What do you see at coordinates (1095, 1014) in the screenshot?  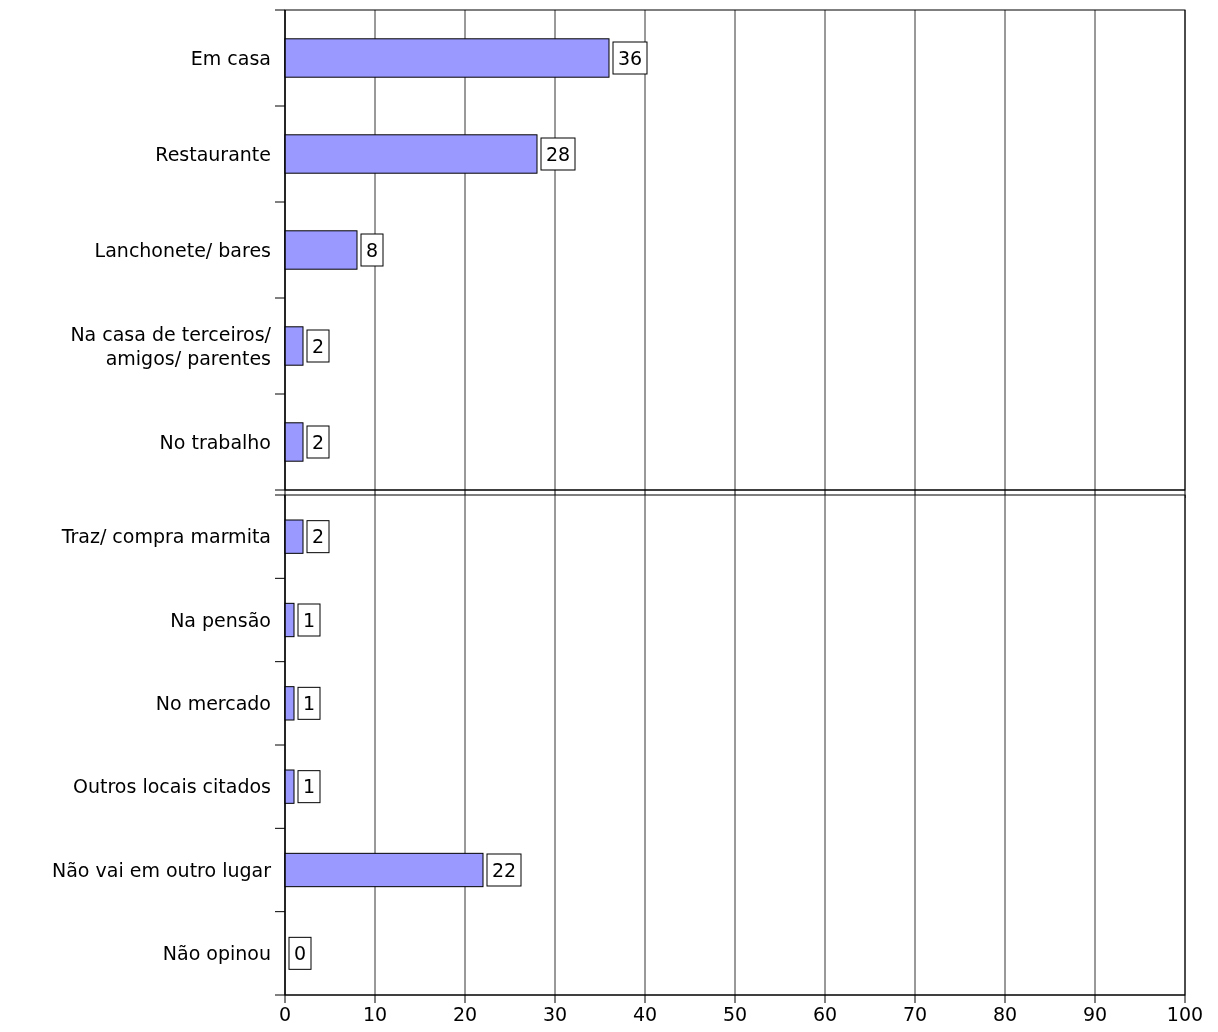 I see `x-tick-label: 90` at bounding box center [1095, 1014].